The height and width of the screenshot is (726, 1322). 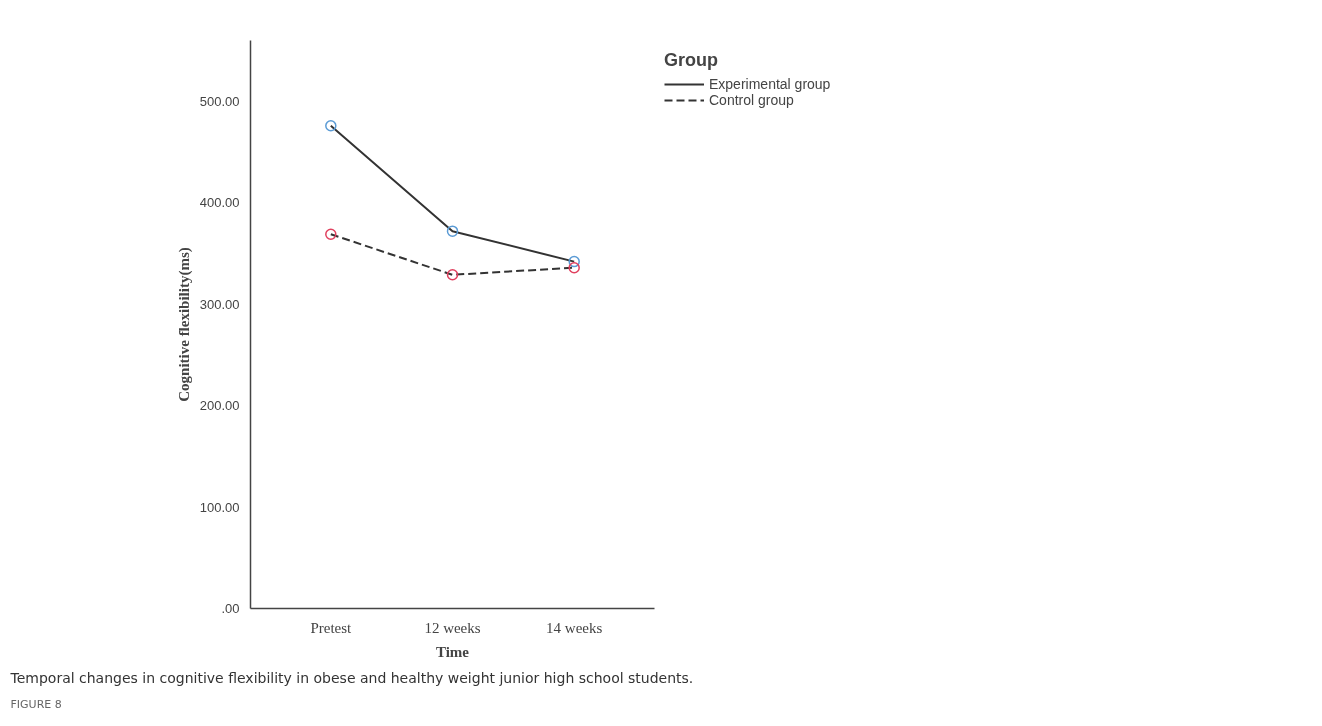 What do you see at coordinates (219, 304) in the screenshot?
I see `y-tick-label: 300.00` at bounding box center [219, 304].